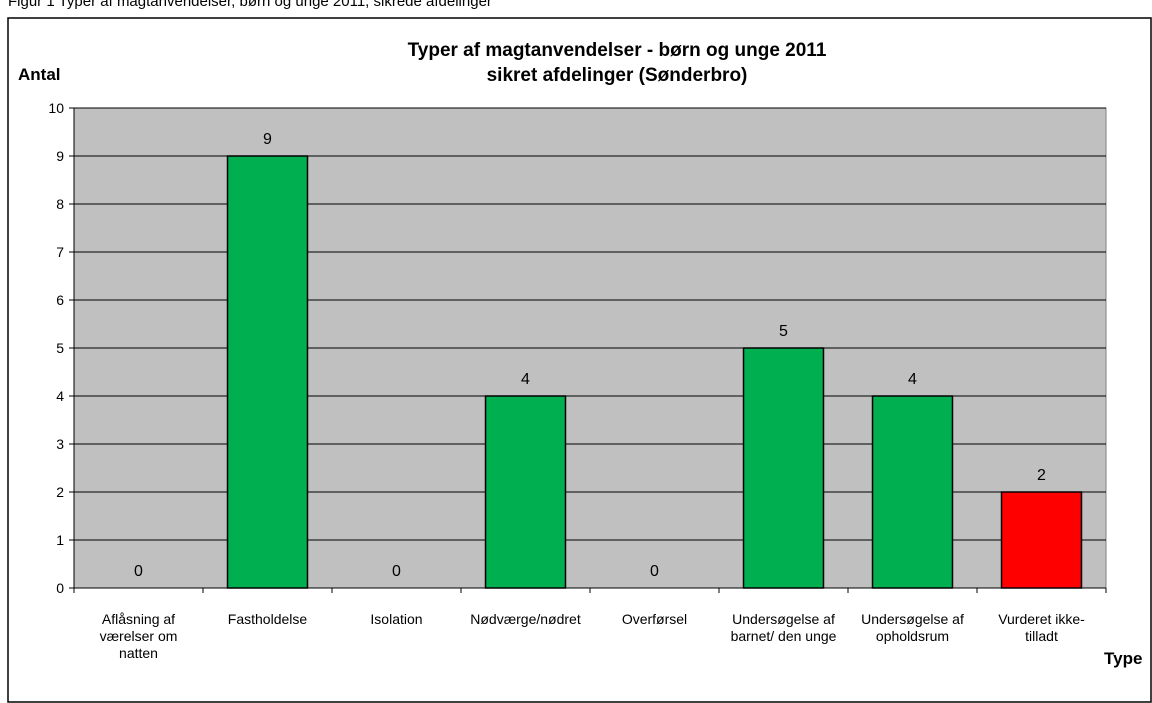  What do you see at coordinates (784, 627) in the screenshot?
I see `x-tick-label: Undersøgelse af barnet/ den unge` at bounding box center [784, 627].